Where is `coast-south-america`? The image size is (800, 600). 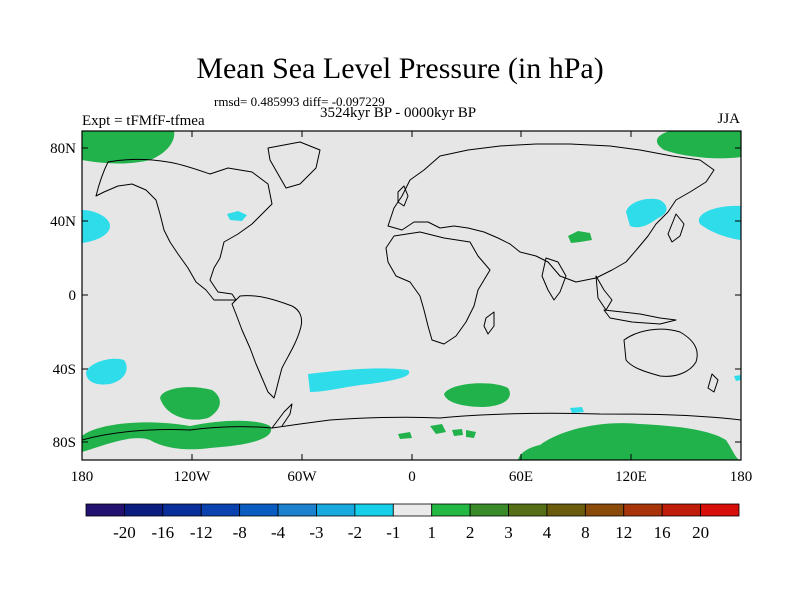
coast-south-america is located at coordinates (267, 347).